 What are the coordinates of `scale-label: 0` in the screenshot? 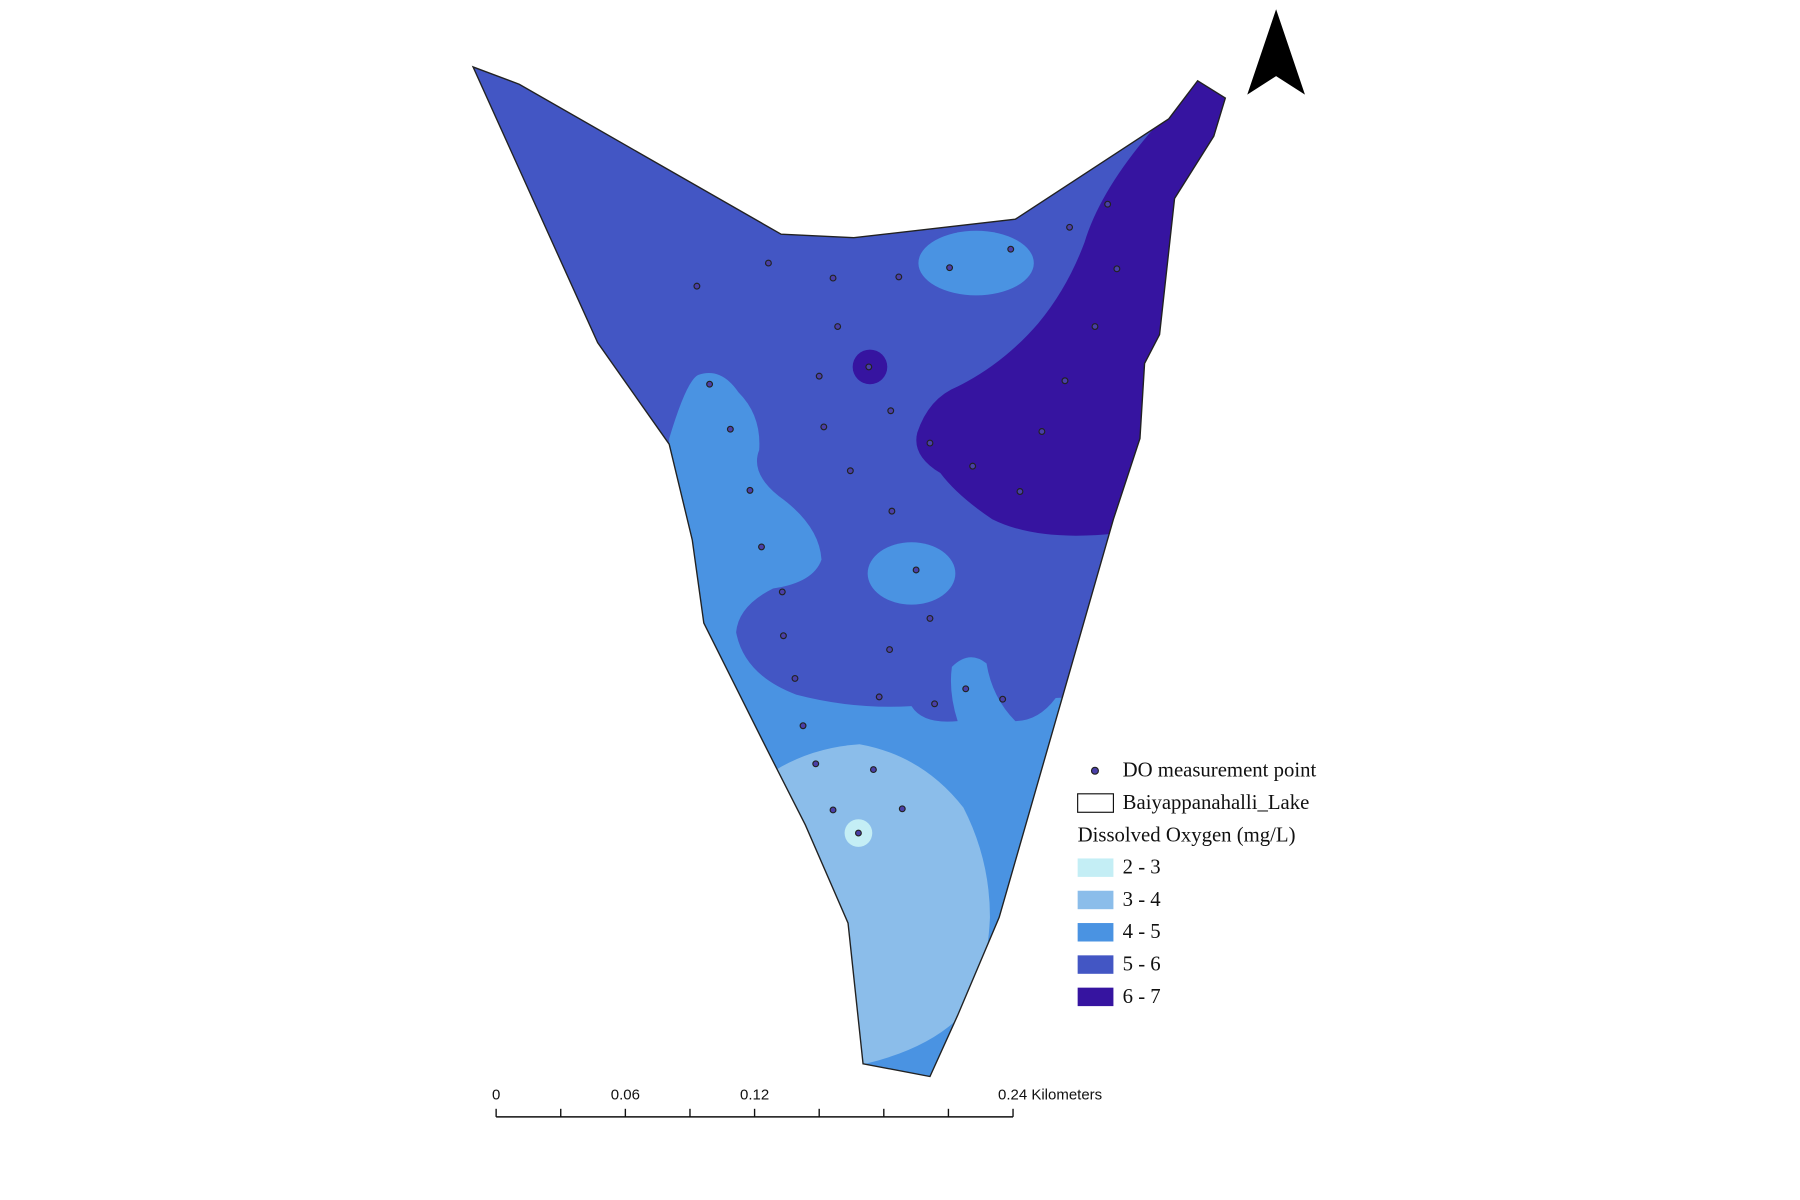 It's located at (496, 1095).